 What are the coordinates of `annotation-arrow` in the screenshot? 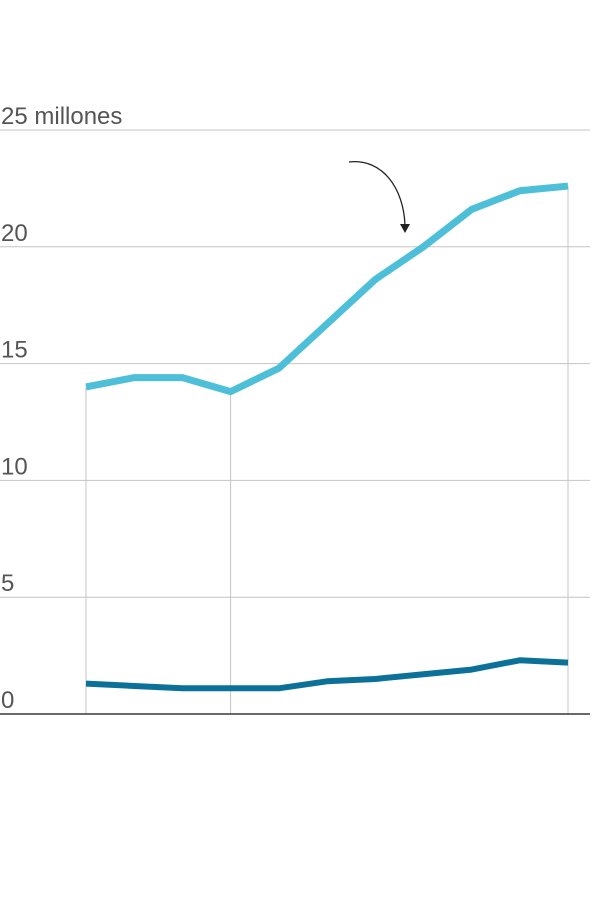 It's located at (377, 194).